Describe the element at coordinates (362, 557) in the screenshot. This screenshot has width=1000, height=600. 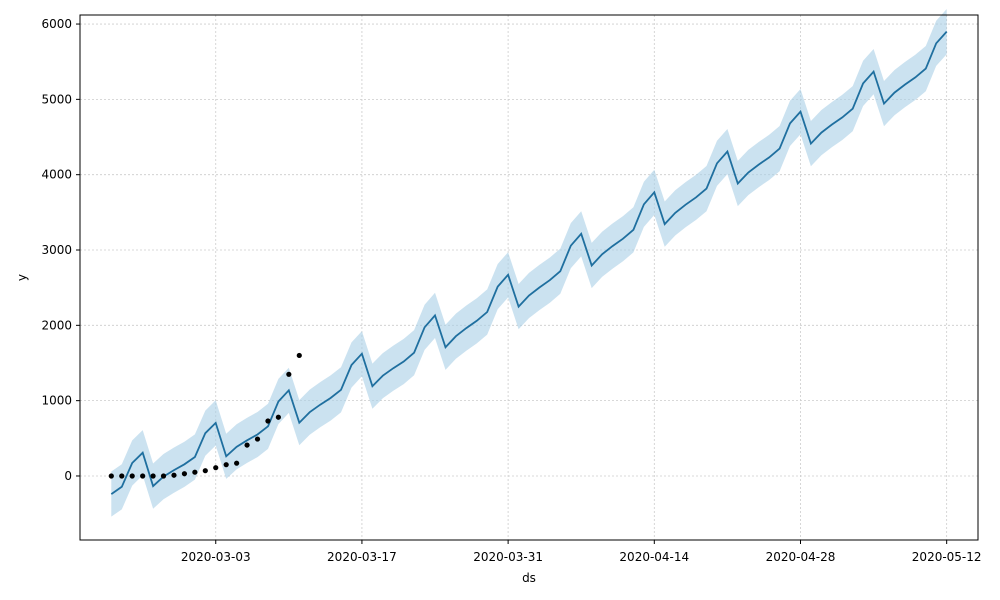
I see `x-tick-label: 2020-03-17` at that location.